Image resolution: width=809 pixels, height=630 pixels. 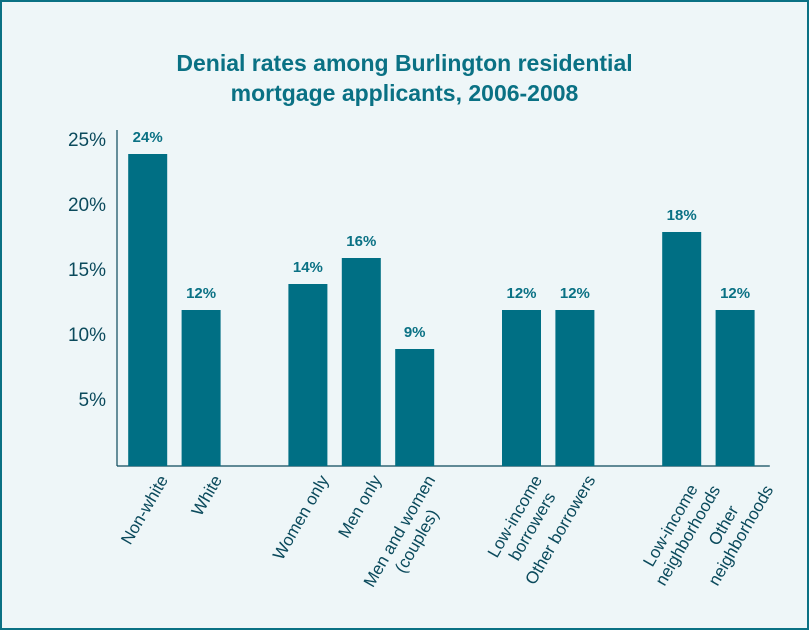 I want to click on y-tick-label: 10%, so click(x=87, y=335).